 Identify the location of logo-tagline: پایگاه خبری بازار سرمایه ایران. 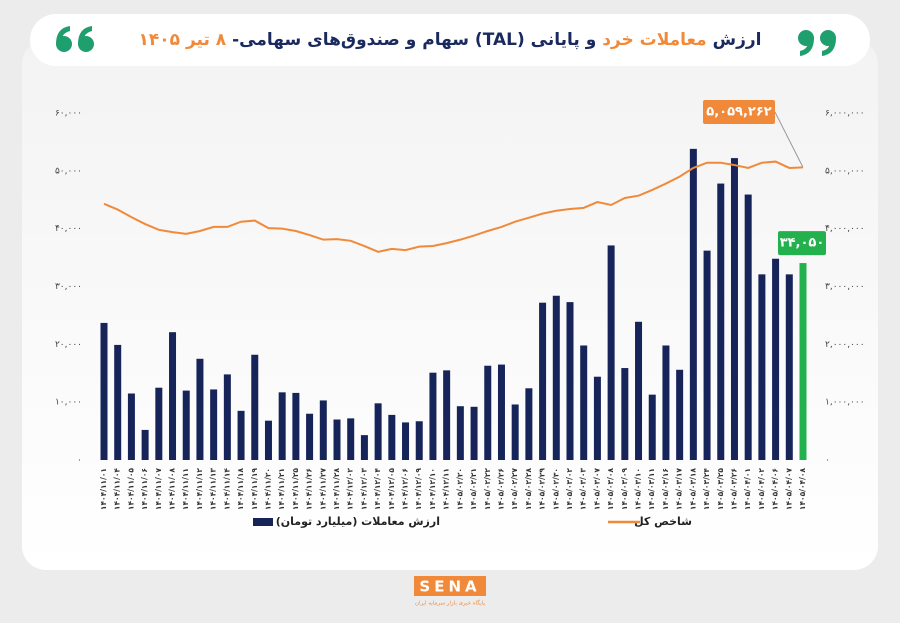
(450, 603).